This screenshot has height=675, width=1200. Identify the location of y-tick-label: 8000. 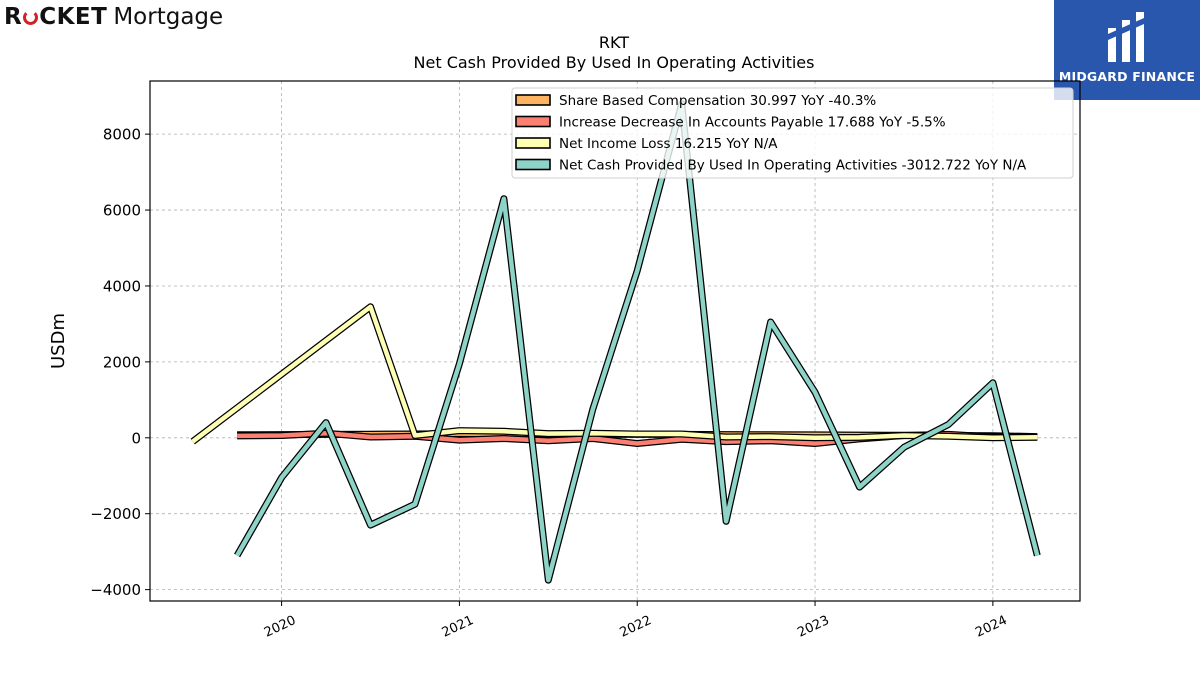
(122, 135).